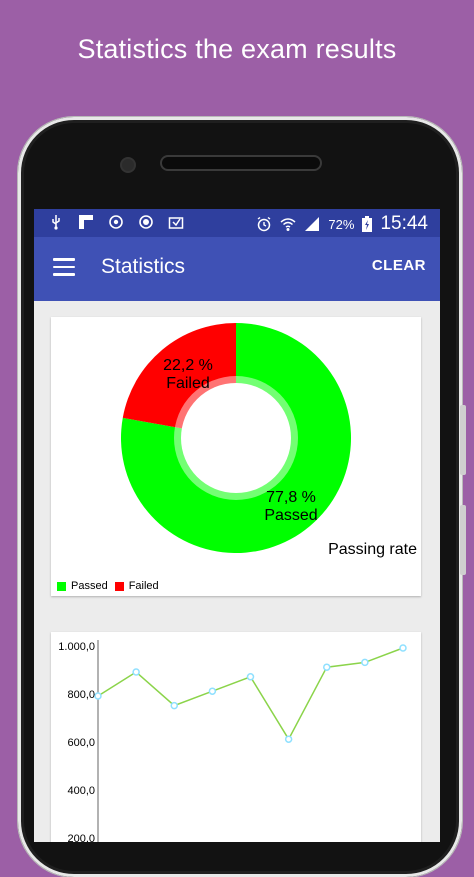 This screenshot has height=877, width=474. I want to click on battery-icon, so click(367, 224).